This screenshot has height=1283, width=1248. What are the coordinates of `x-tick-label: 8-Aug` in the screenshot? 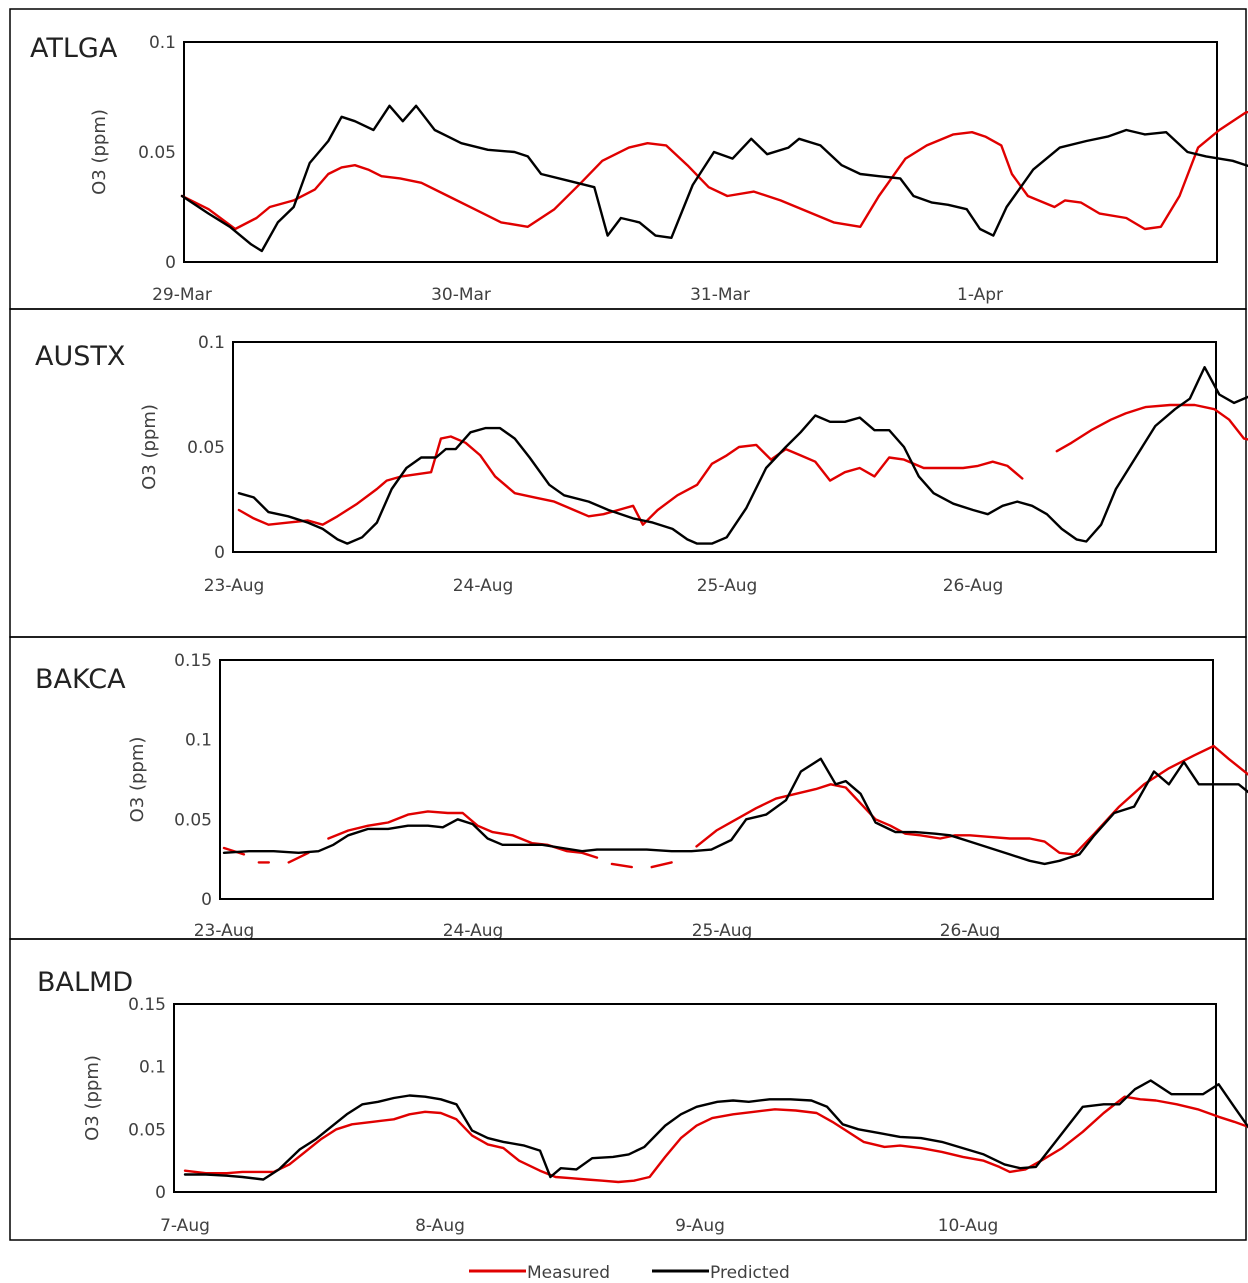 It's located at (440, 1226).